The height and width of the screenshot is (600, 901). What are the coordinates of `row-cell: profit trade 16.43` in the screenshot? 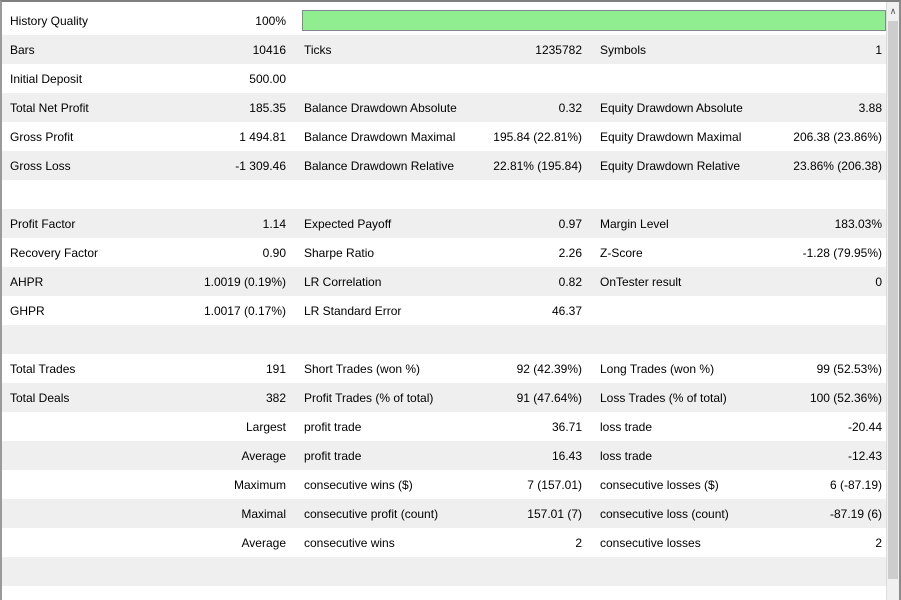 It's located at (442, 455).